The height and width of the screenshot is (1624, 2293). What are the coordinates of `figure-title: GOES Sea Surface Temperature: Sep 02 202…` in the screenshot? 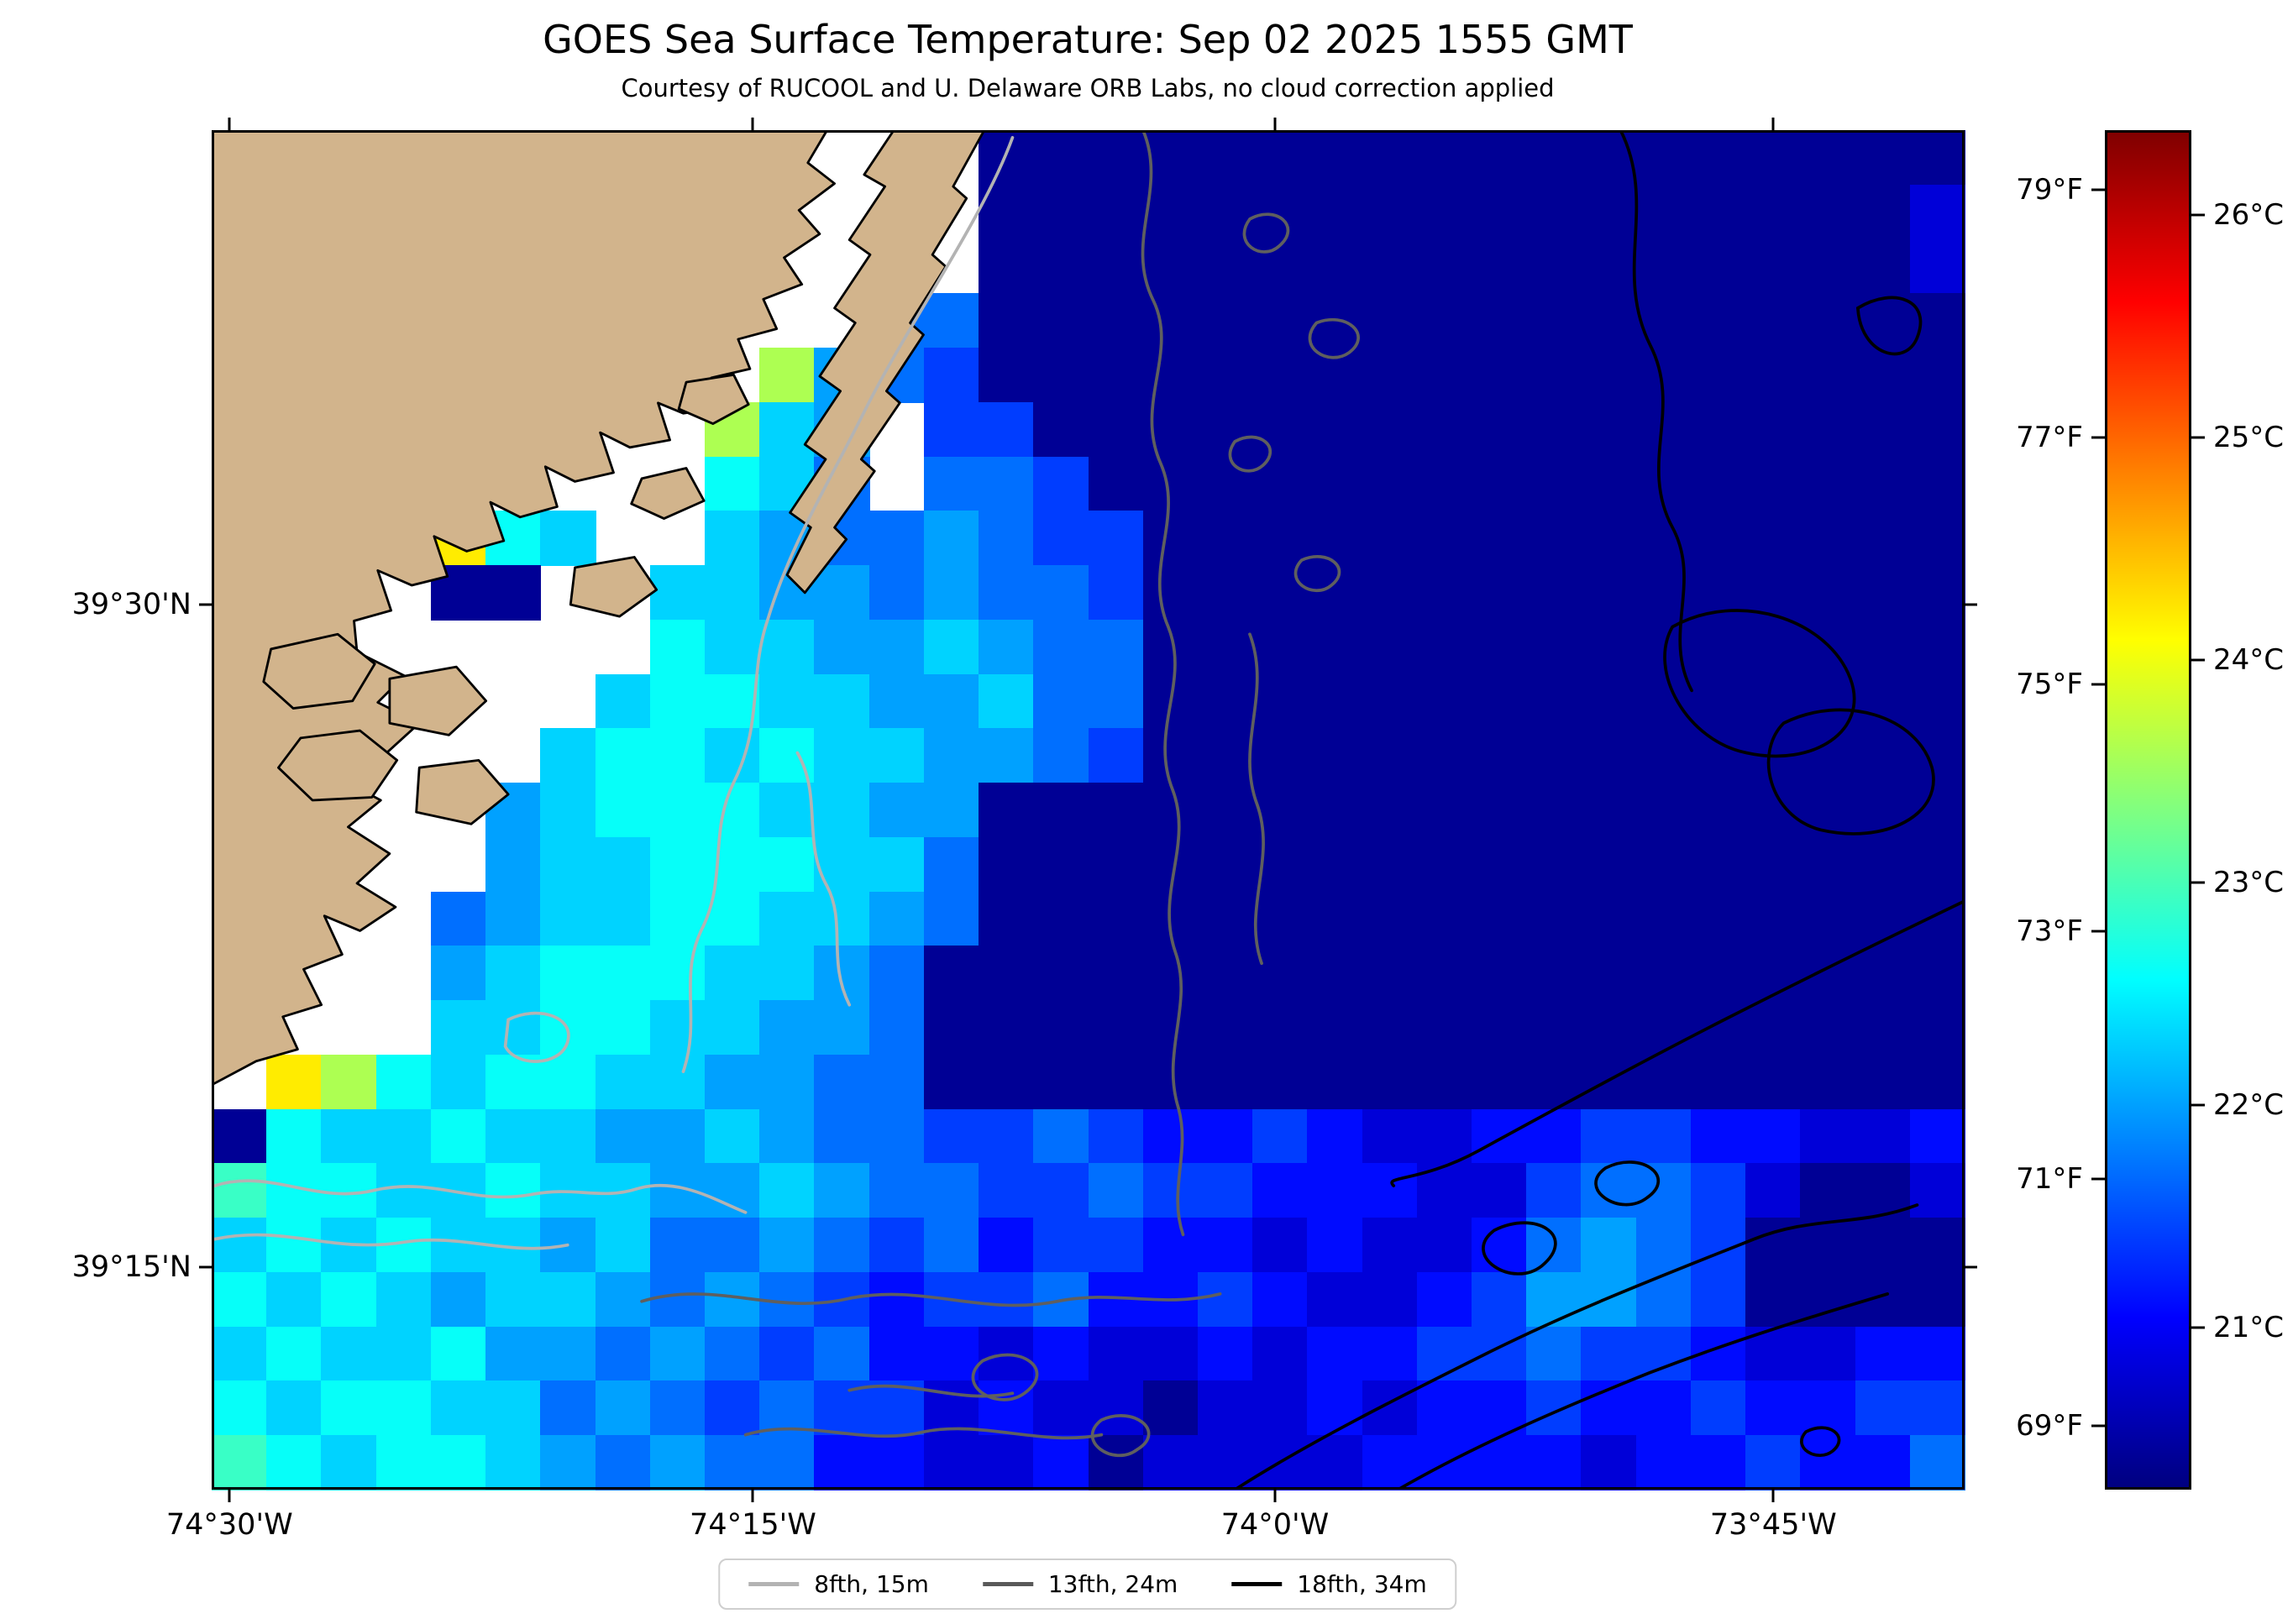 It's located at (1088, 39).